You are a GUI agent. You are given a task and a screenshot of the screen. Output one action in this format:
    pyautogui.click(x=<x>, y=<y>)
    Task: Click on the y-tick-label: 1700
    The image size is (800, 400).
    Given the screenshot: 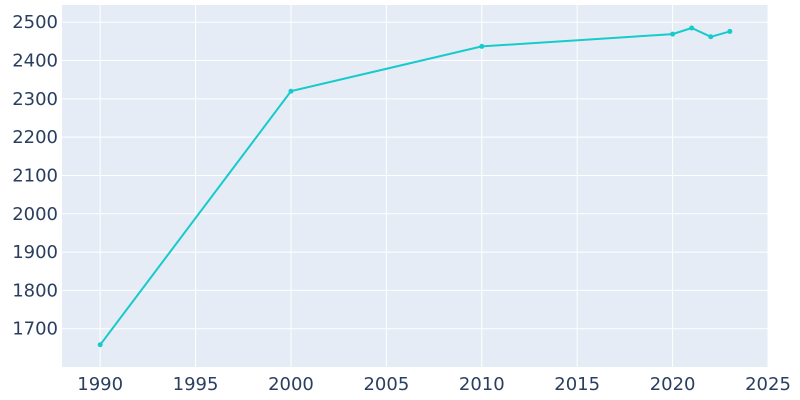 What is the action you would take?
    pyautogui.click(x=35, y=329)
    